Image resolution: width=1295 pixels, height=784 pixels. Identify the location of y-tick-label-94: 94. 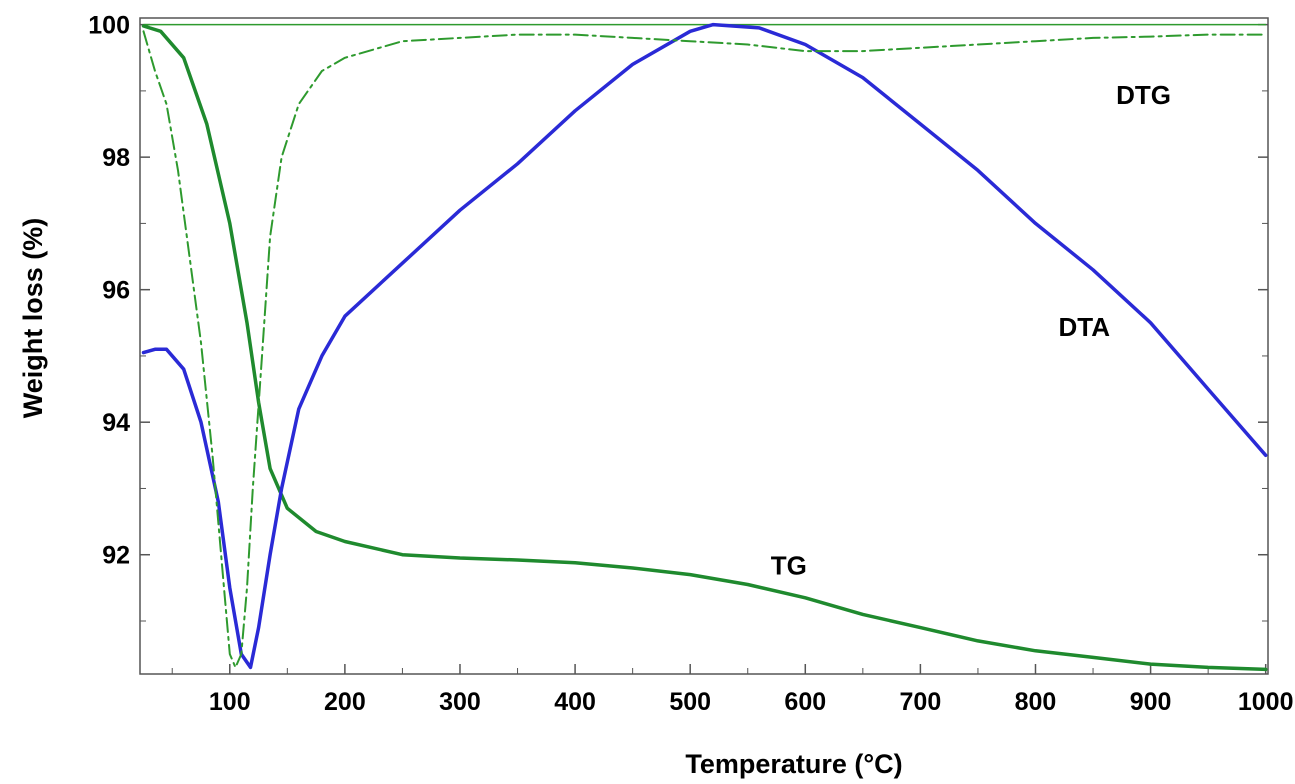
(116, 423).